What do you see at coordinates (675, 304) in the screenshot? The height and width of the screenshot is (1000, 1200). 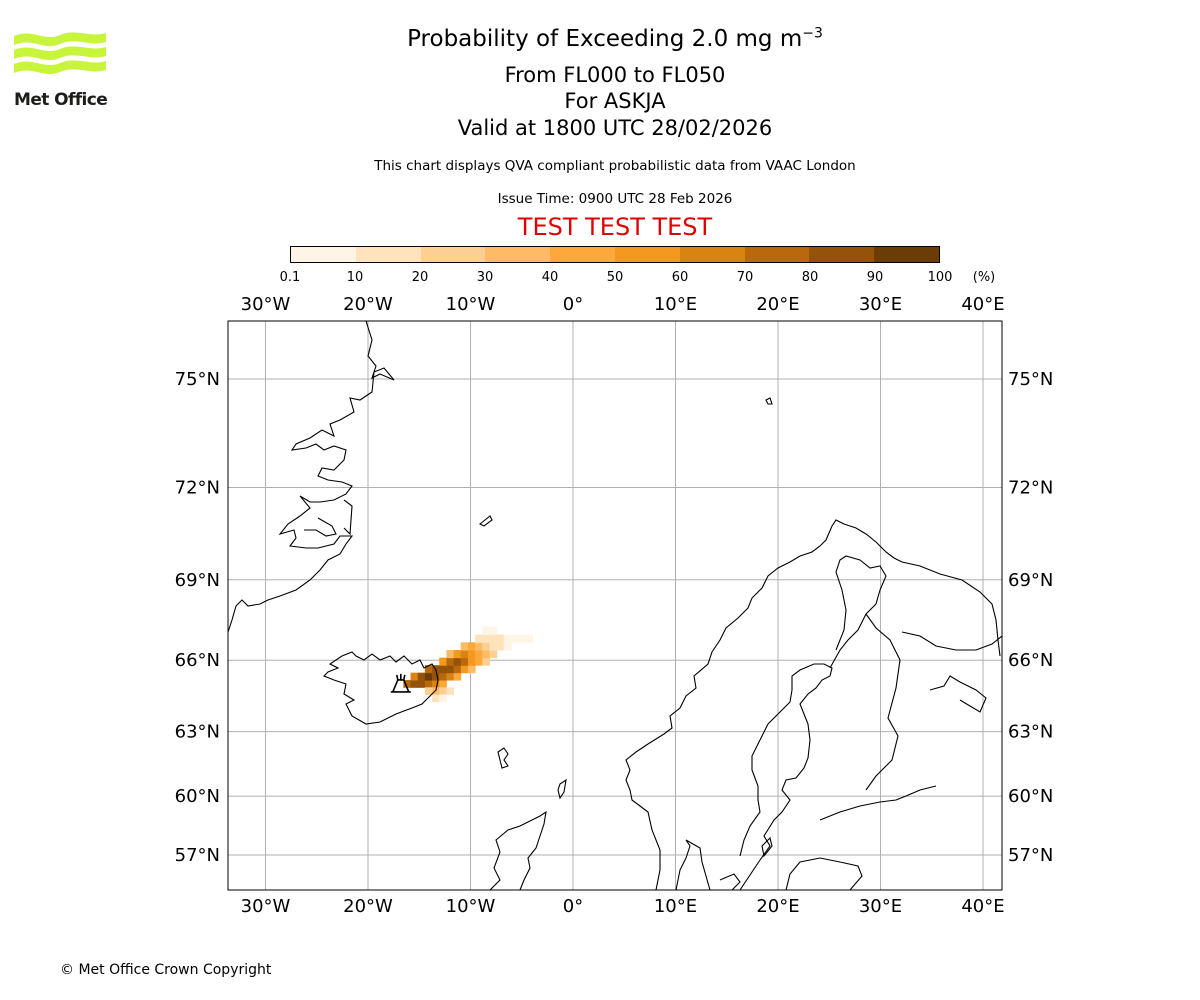 I see `lon-label-top: 10°E` at bounding box center [675, 304].